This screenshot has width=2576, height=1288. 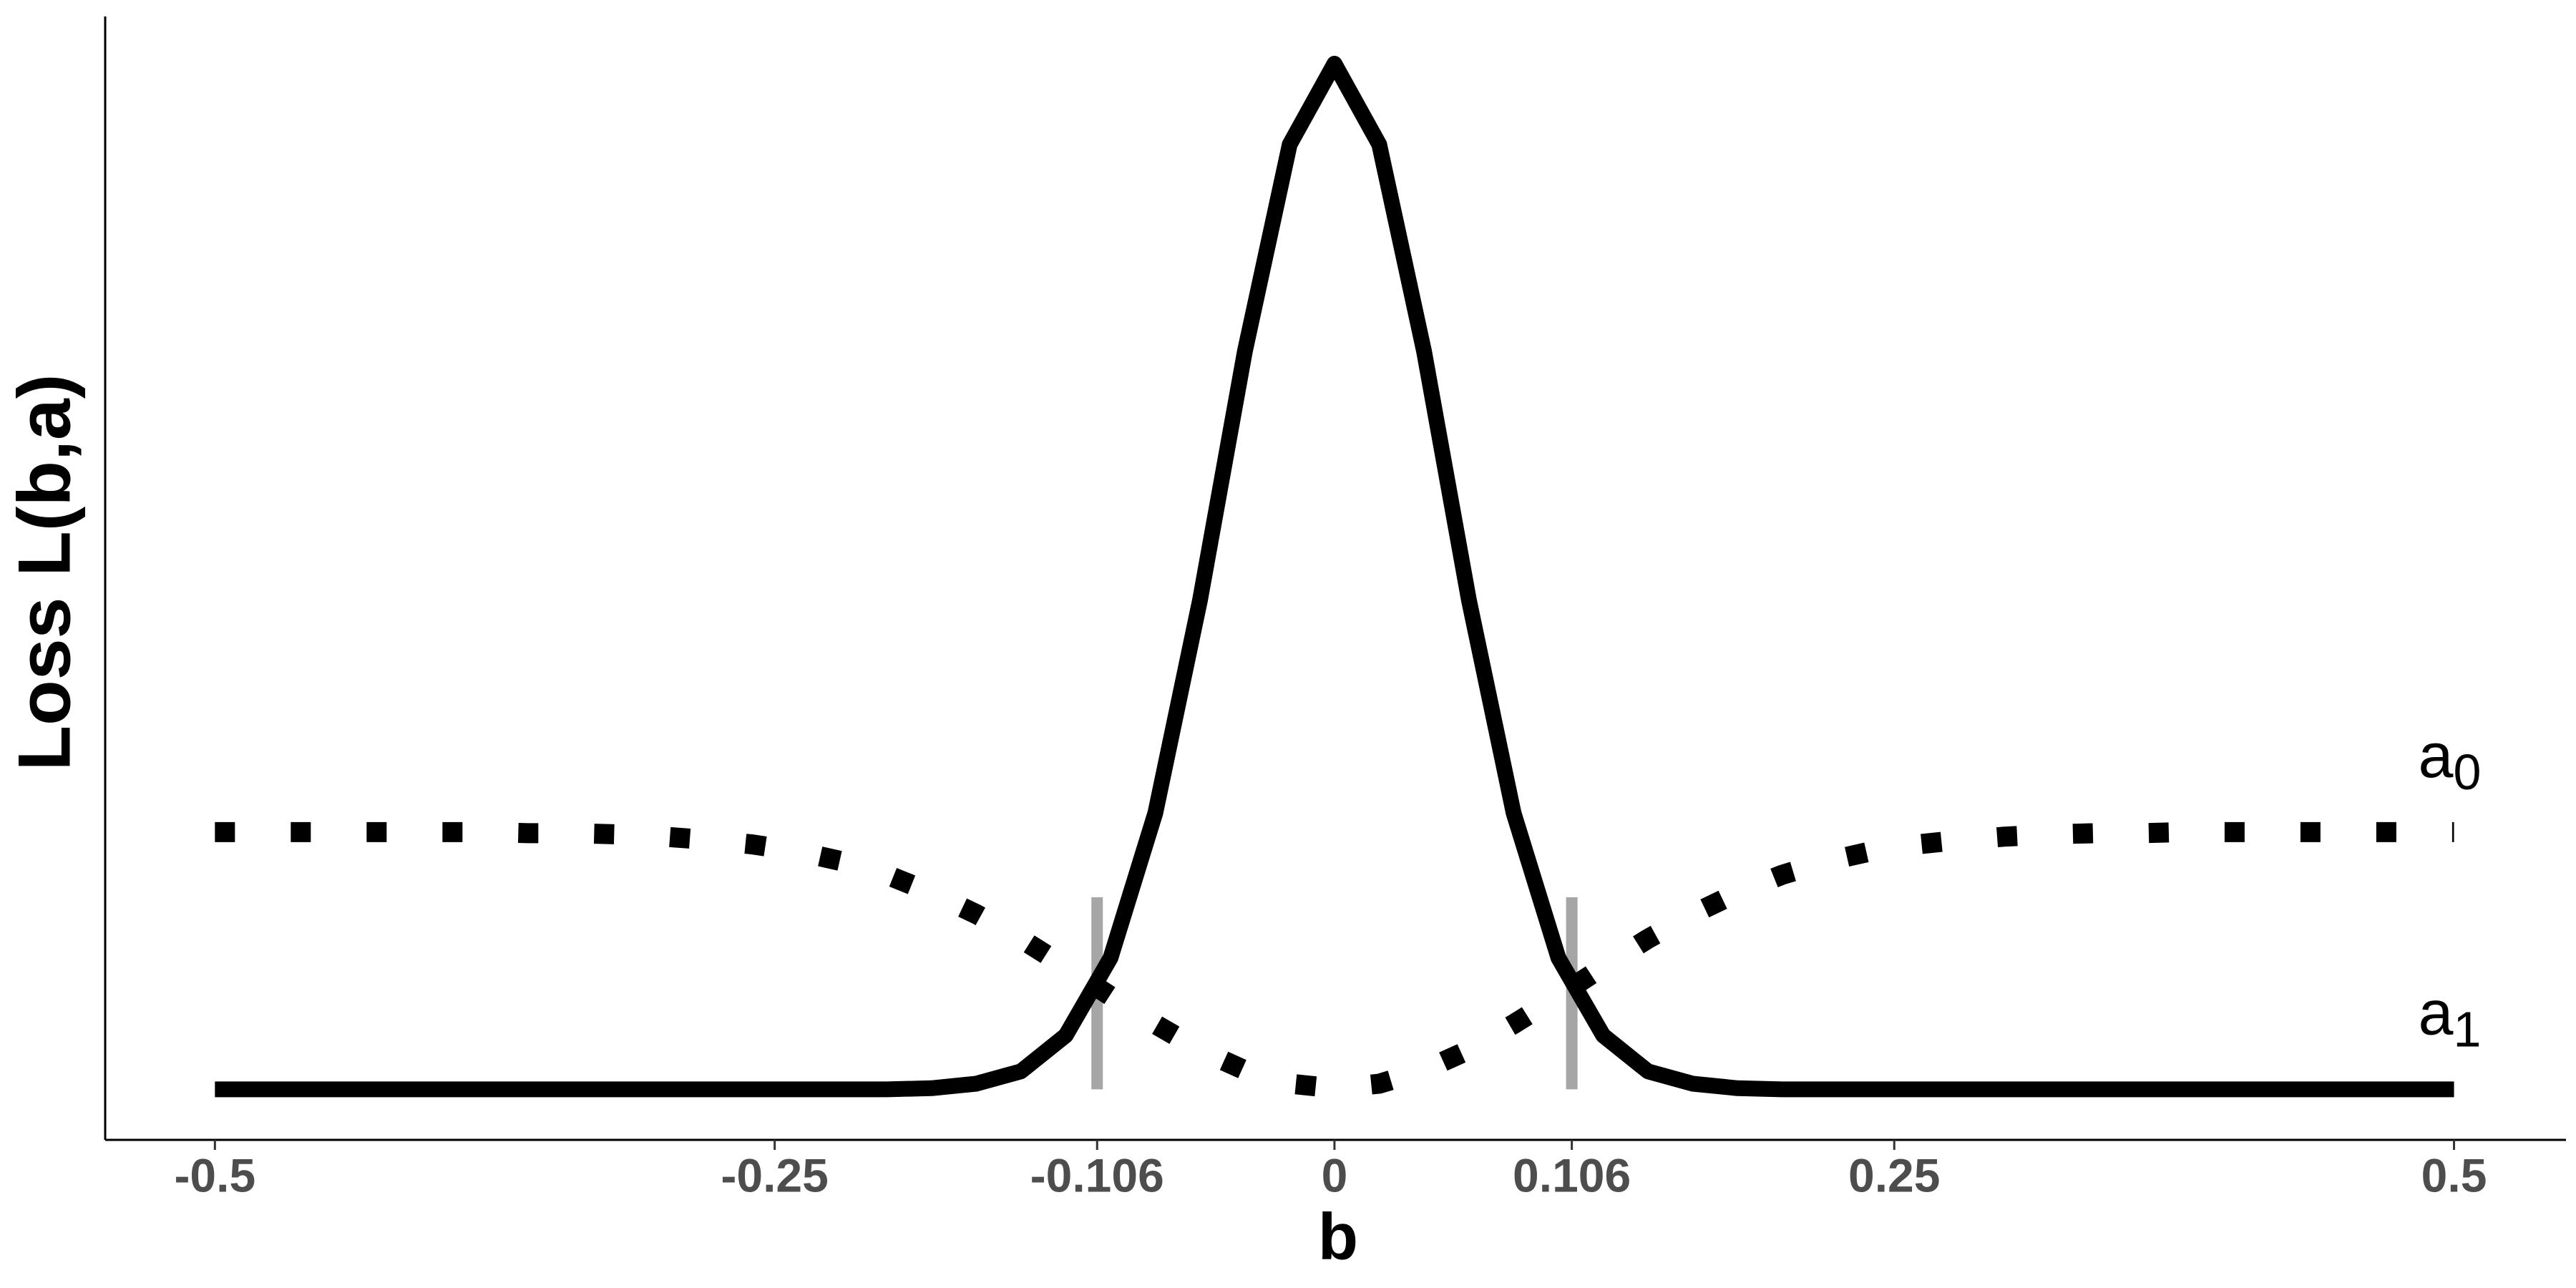 What do you see at coordinates (1894, 1174) in the screenshot?
I see `x-tick-label: 0.25` at bounding box center [1894, 1174].